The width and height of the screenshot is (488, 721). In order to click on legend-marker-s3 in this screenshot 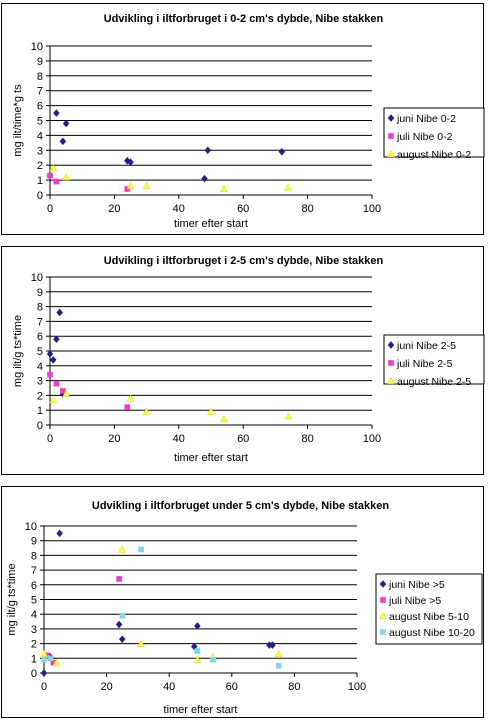, I will do `click(383, 632)`.